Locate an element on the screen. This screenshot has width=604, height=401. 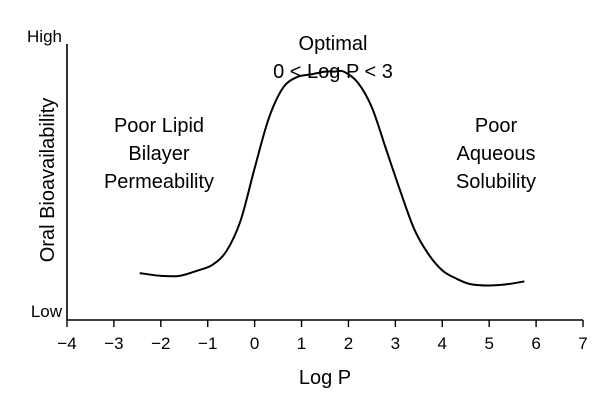
annotation-optimal: Optimal 0 < Log P < 3 is located at coordinates (333, 58).